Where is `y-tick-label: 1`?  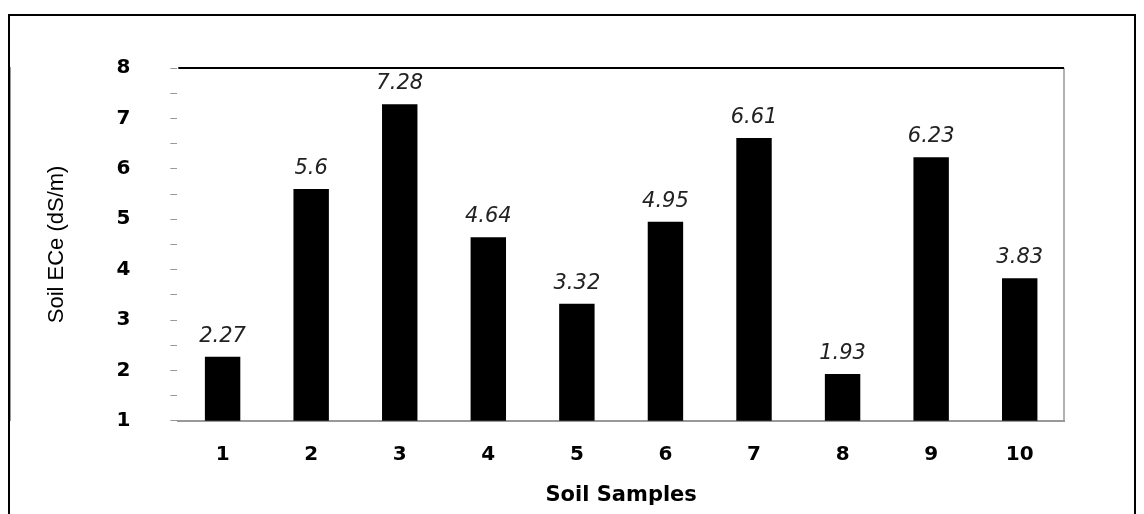
y-tick-label: 1 is located at coordinates (123, 419).